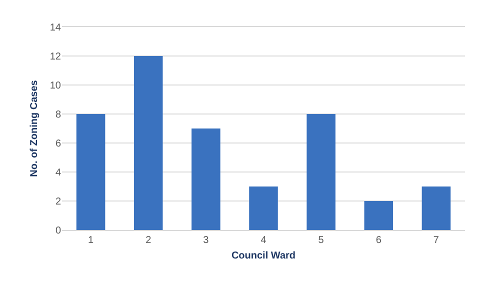 The image size is (480, 302). What do you see at coordinates (58, 144) in the screenshot?
I see `y-tick-label: 6` at bounding box center [58, 144].